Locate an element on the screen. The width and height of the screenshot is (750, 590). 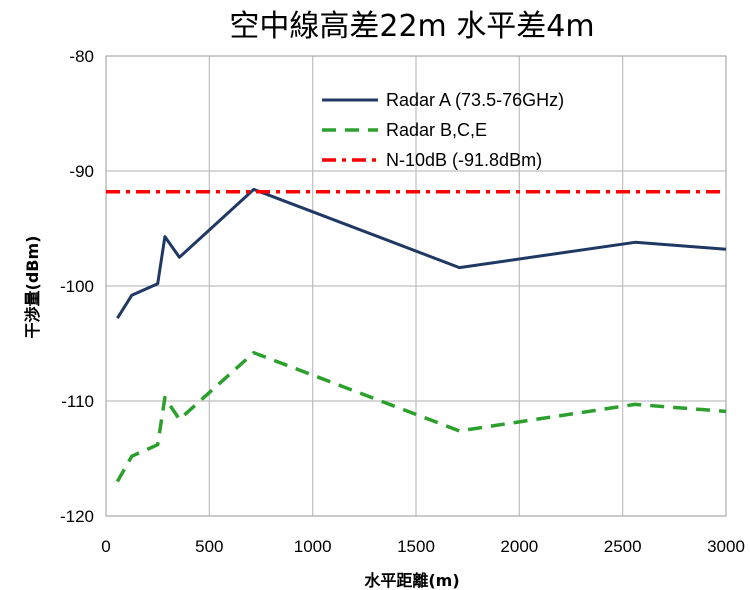
y-tick-label: -80 is located at coordinates (81, 56).